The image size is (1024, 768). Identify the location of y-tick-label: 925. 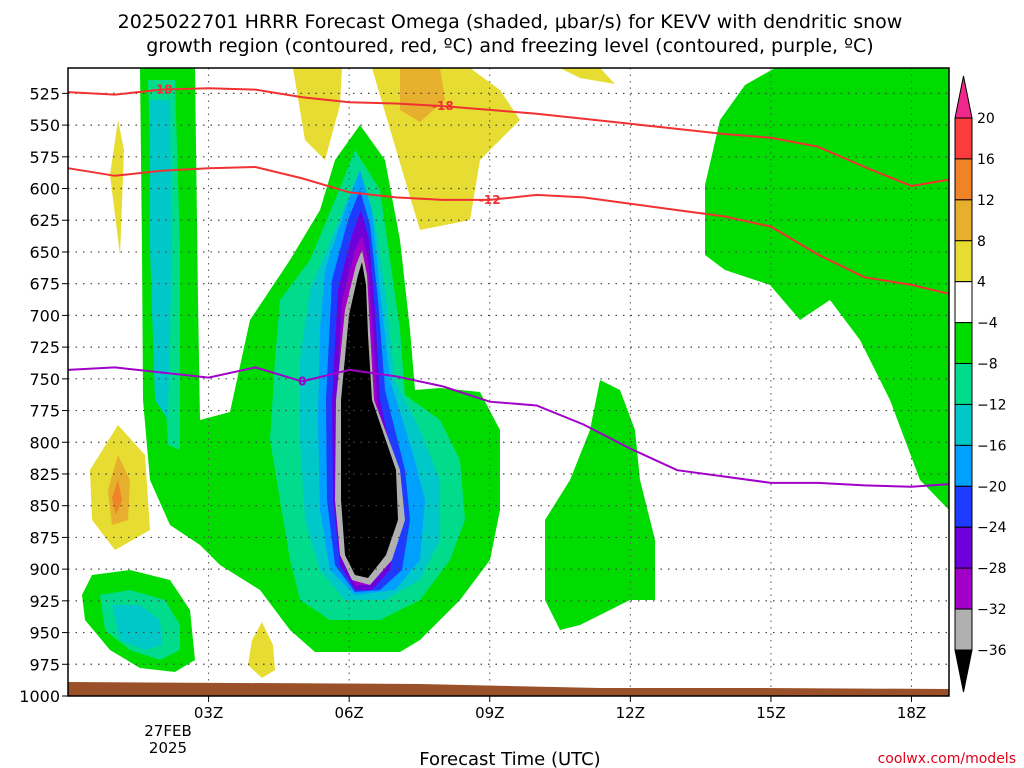
(44, 601).